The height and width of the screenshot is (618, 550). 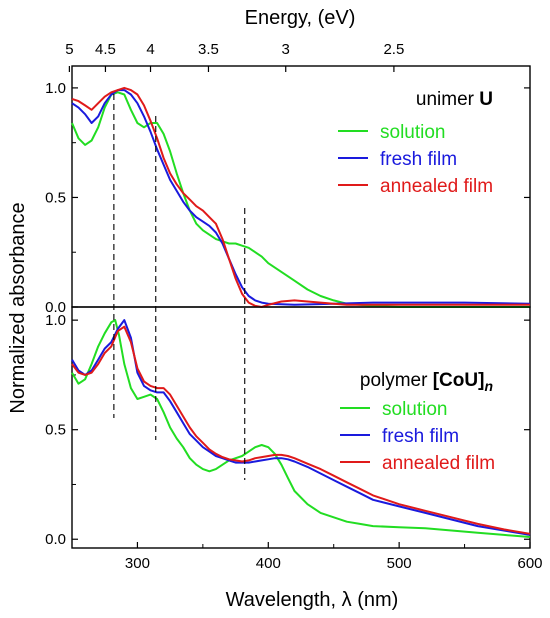 What do you see at coordinates (426, 382) in the screenshot?
I see `polymer-legend-title: polymer [CoU]n` at bounding box center [426, 382].